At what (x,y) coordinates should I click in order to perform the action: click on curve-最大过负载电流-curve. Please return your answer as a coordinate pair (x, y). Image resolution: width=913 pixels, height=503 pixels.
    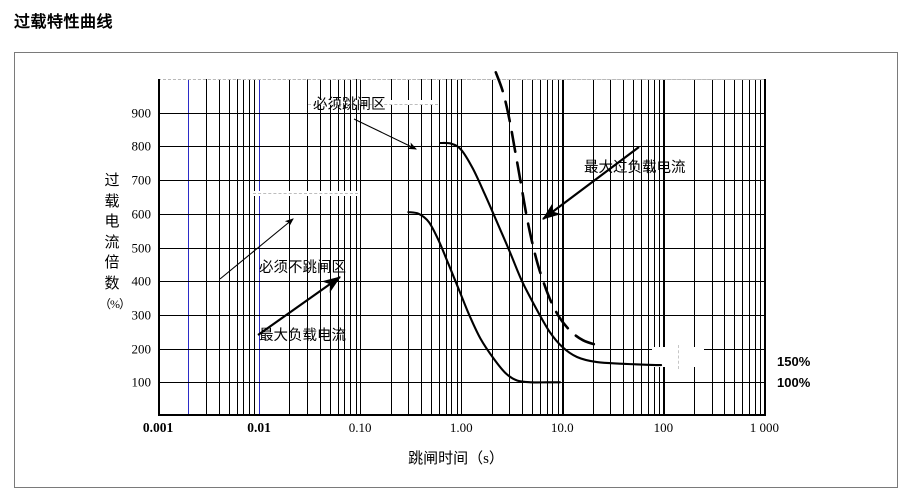
    Looking at the image, I should click on (551, 254).